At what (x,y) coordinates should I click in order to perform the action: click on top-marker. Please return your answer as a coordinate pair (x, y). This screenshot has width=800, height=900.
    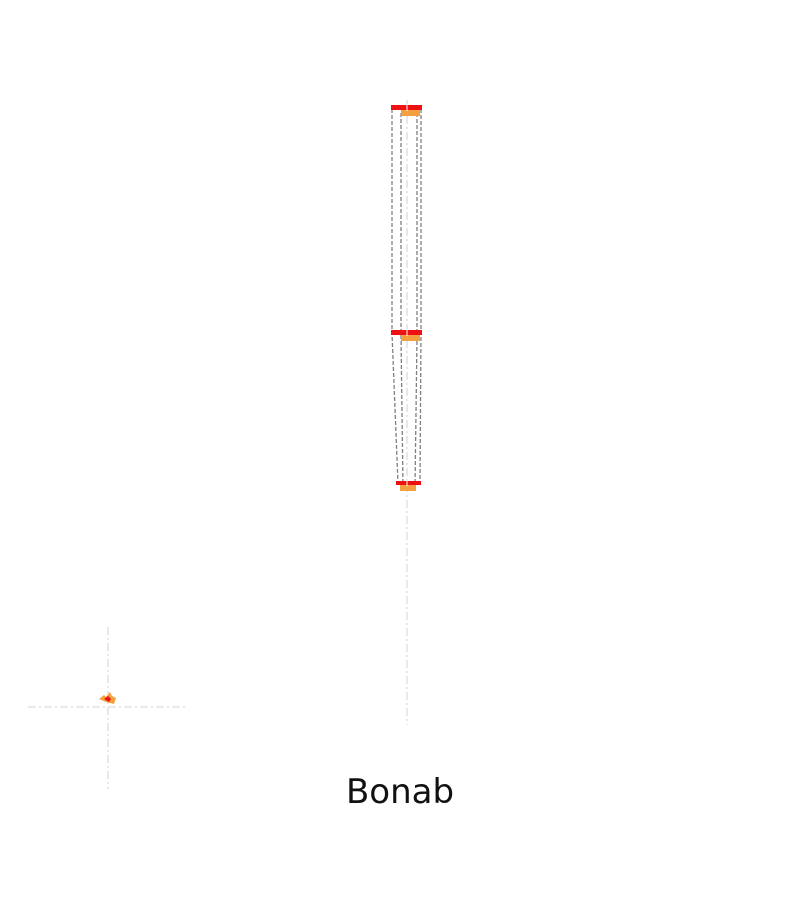
    Looking at the image, I should click on (406, 110).